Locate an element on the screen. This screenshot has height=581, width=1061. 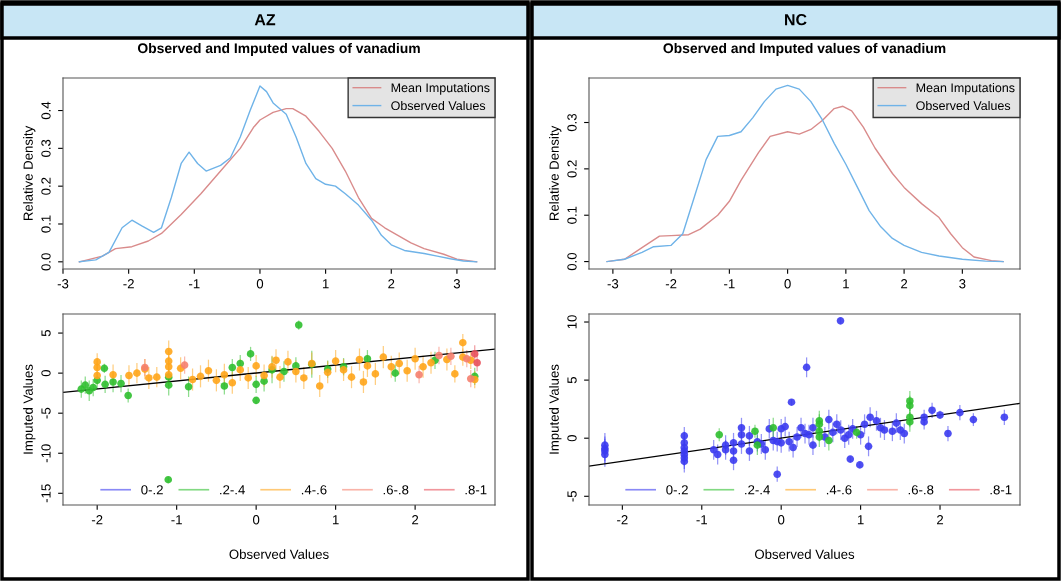
chart-title: NC is located at coordinates (796, 19).